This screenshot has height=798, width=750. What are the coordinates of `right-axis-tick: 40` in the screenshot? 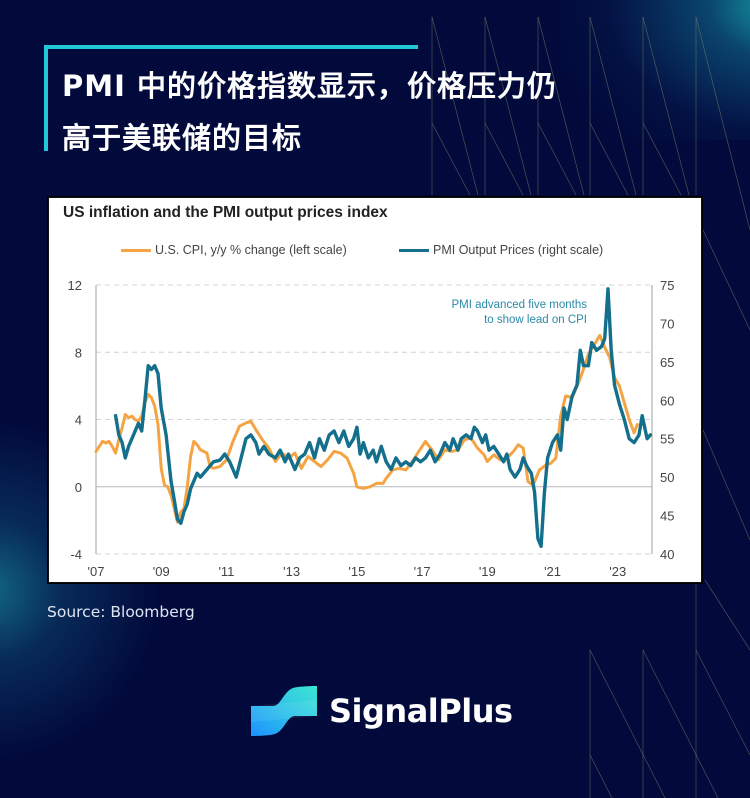 It's located at (667, 554).